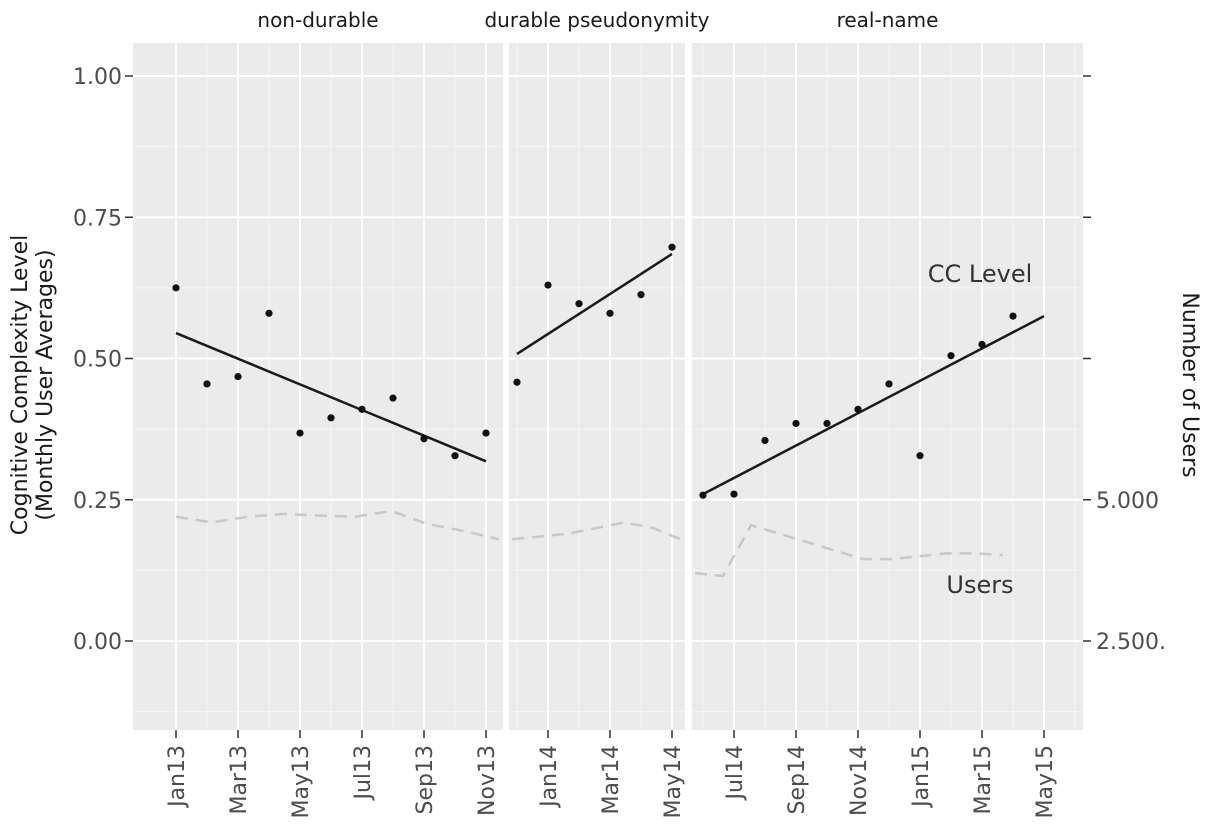  What do you see at coordinates (983, 780) in the screenshot?
I see `x-tick-label: Mar15` at bounding box center [983, 780].